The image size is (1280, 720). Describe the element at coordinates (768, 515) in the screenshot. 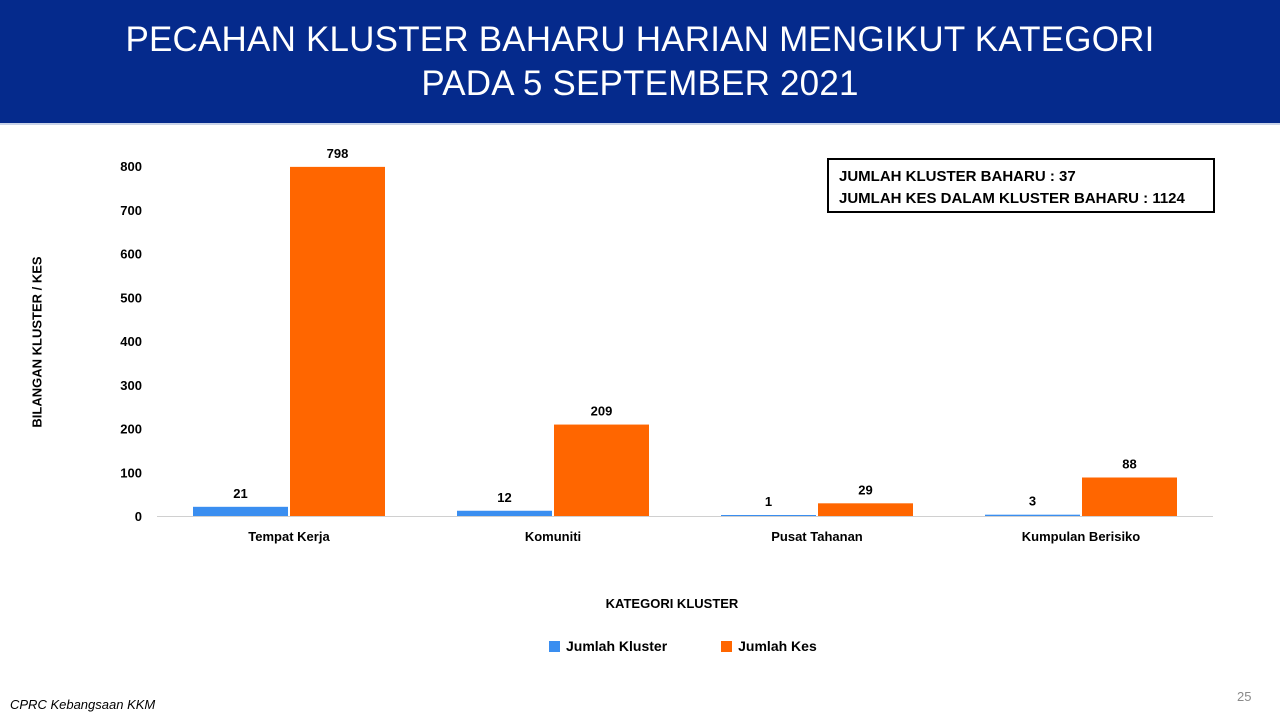

I see `bar-jumlah-kluster-pusat-tahanan` at that location.